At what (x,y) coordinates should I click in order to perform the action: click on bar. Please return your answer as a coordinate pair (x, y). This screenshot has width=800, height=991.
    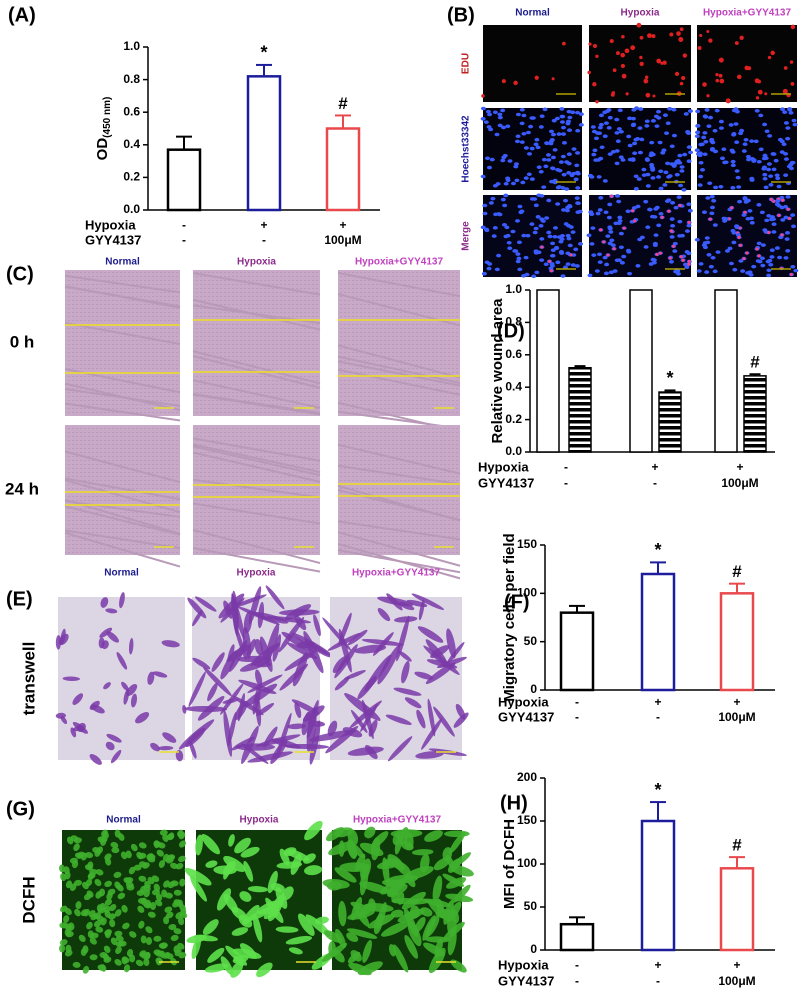
    Looking at the image, I should click on (737, 642).